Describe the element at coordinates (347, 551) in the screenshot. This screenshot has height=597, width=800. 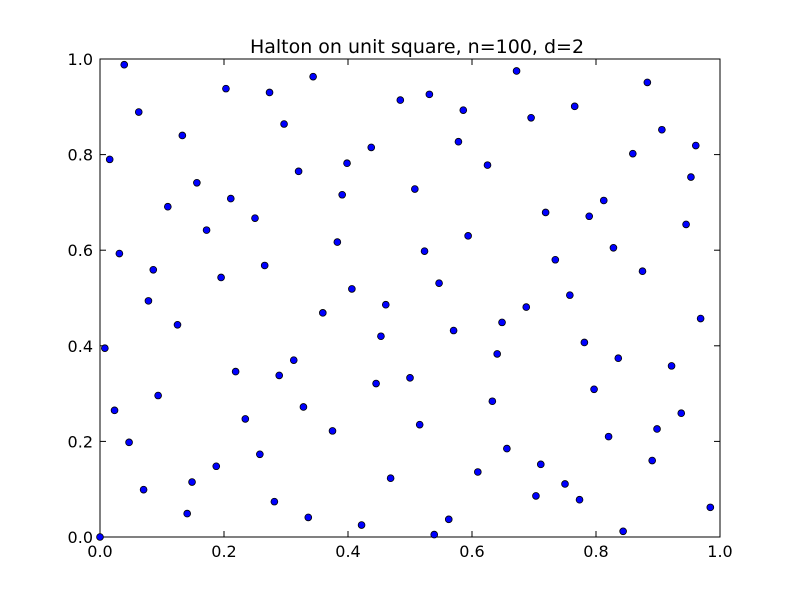
I see `x-tick-label: 0.4` at that location.